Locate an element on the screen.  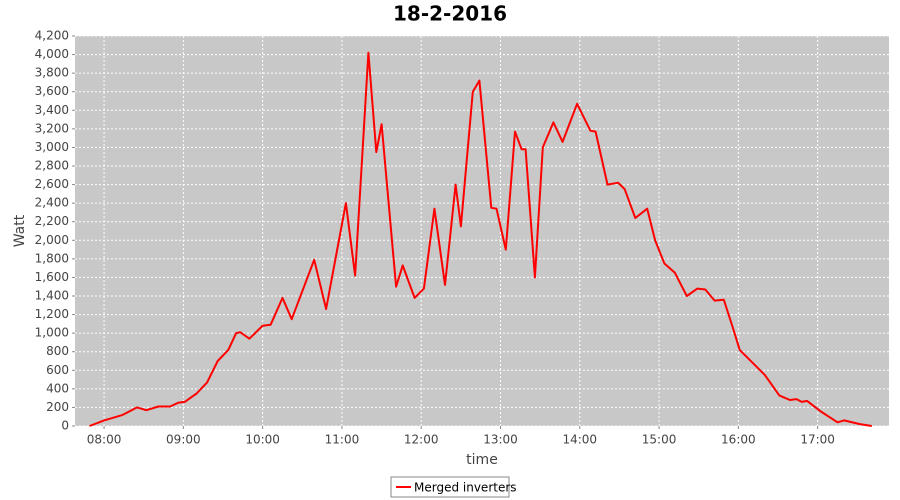
y-tick-label: 3,800 is located at coordinates (52, 73).